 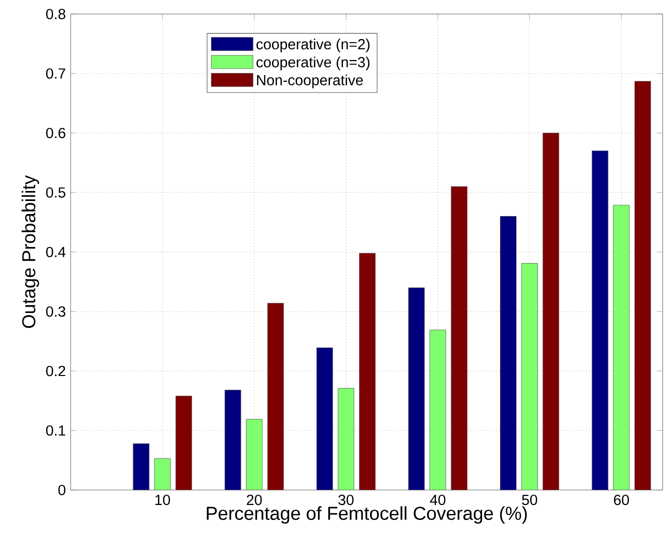 What do you see at coordinates (254, 500) in the screenshot?
I see `x-tick-label: 20` at bounding box center [254, 500].